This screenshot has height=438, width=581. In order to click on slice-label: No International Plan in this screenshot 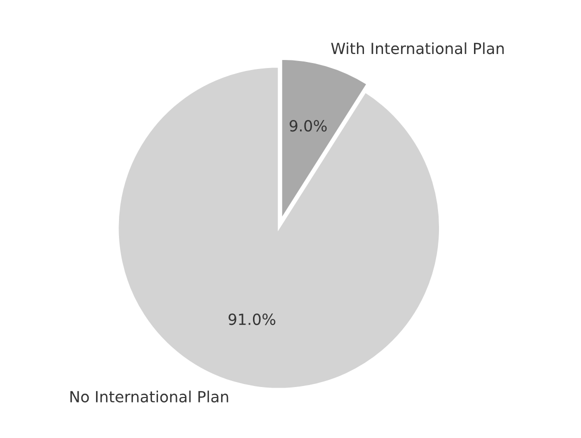, I will do `click(149, 396)`.